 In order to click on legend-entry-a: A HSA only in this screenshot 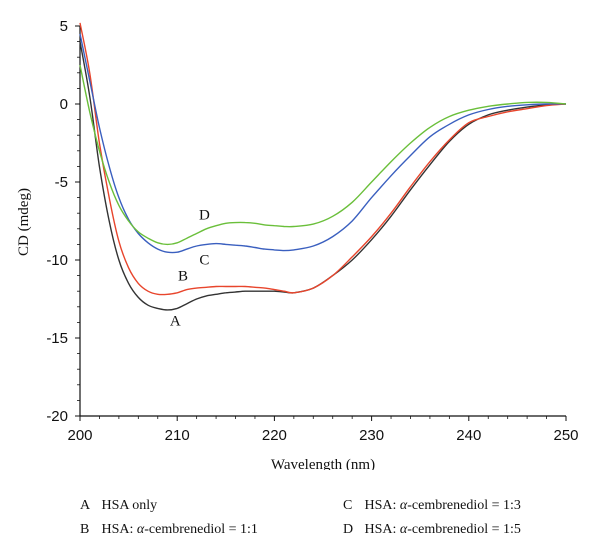, I will do `click(118, 506)`.